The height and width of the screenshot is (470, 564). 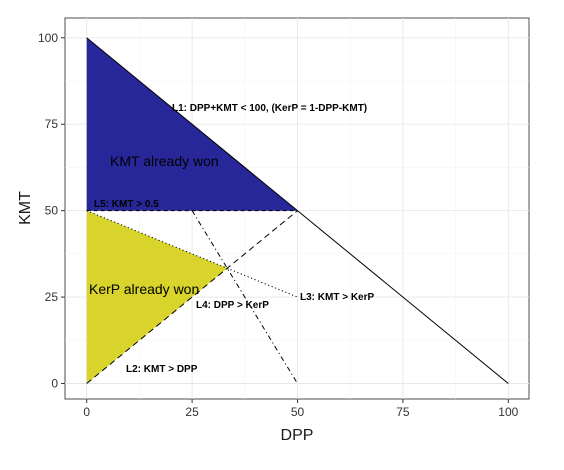 I want to click on l4-line, so click(x=244, y=297).